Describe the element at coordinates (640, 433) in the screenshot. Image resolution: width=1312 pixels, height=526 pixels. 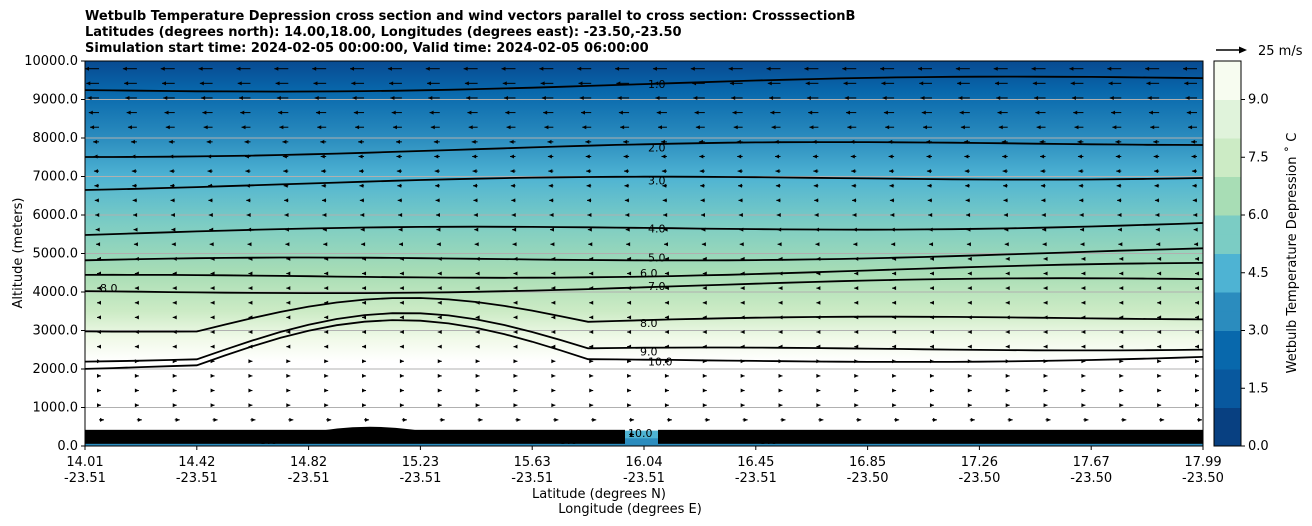
I see `extra-contour-label: 10.0` at that location.